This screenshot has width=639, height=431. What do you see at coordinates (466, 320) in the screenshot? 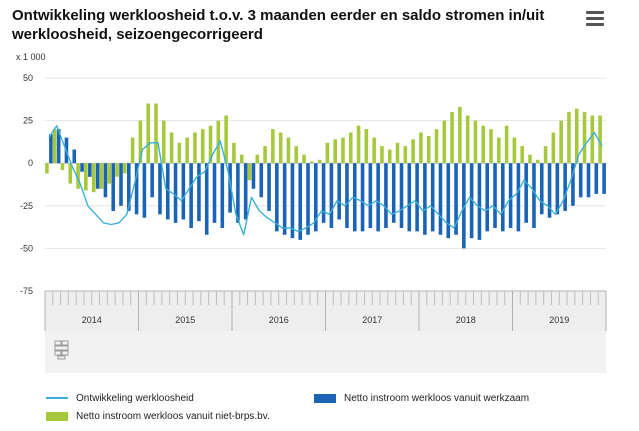
I see `x-year-label: 2018` at bounding box center [466, 320].